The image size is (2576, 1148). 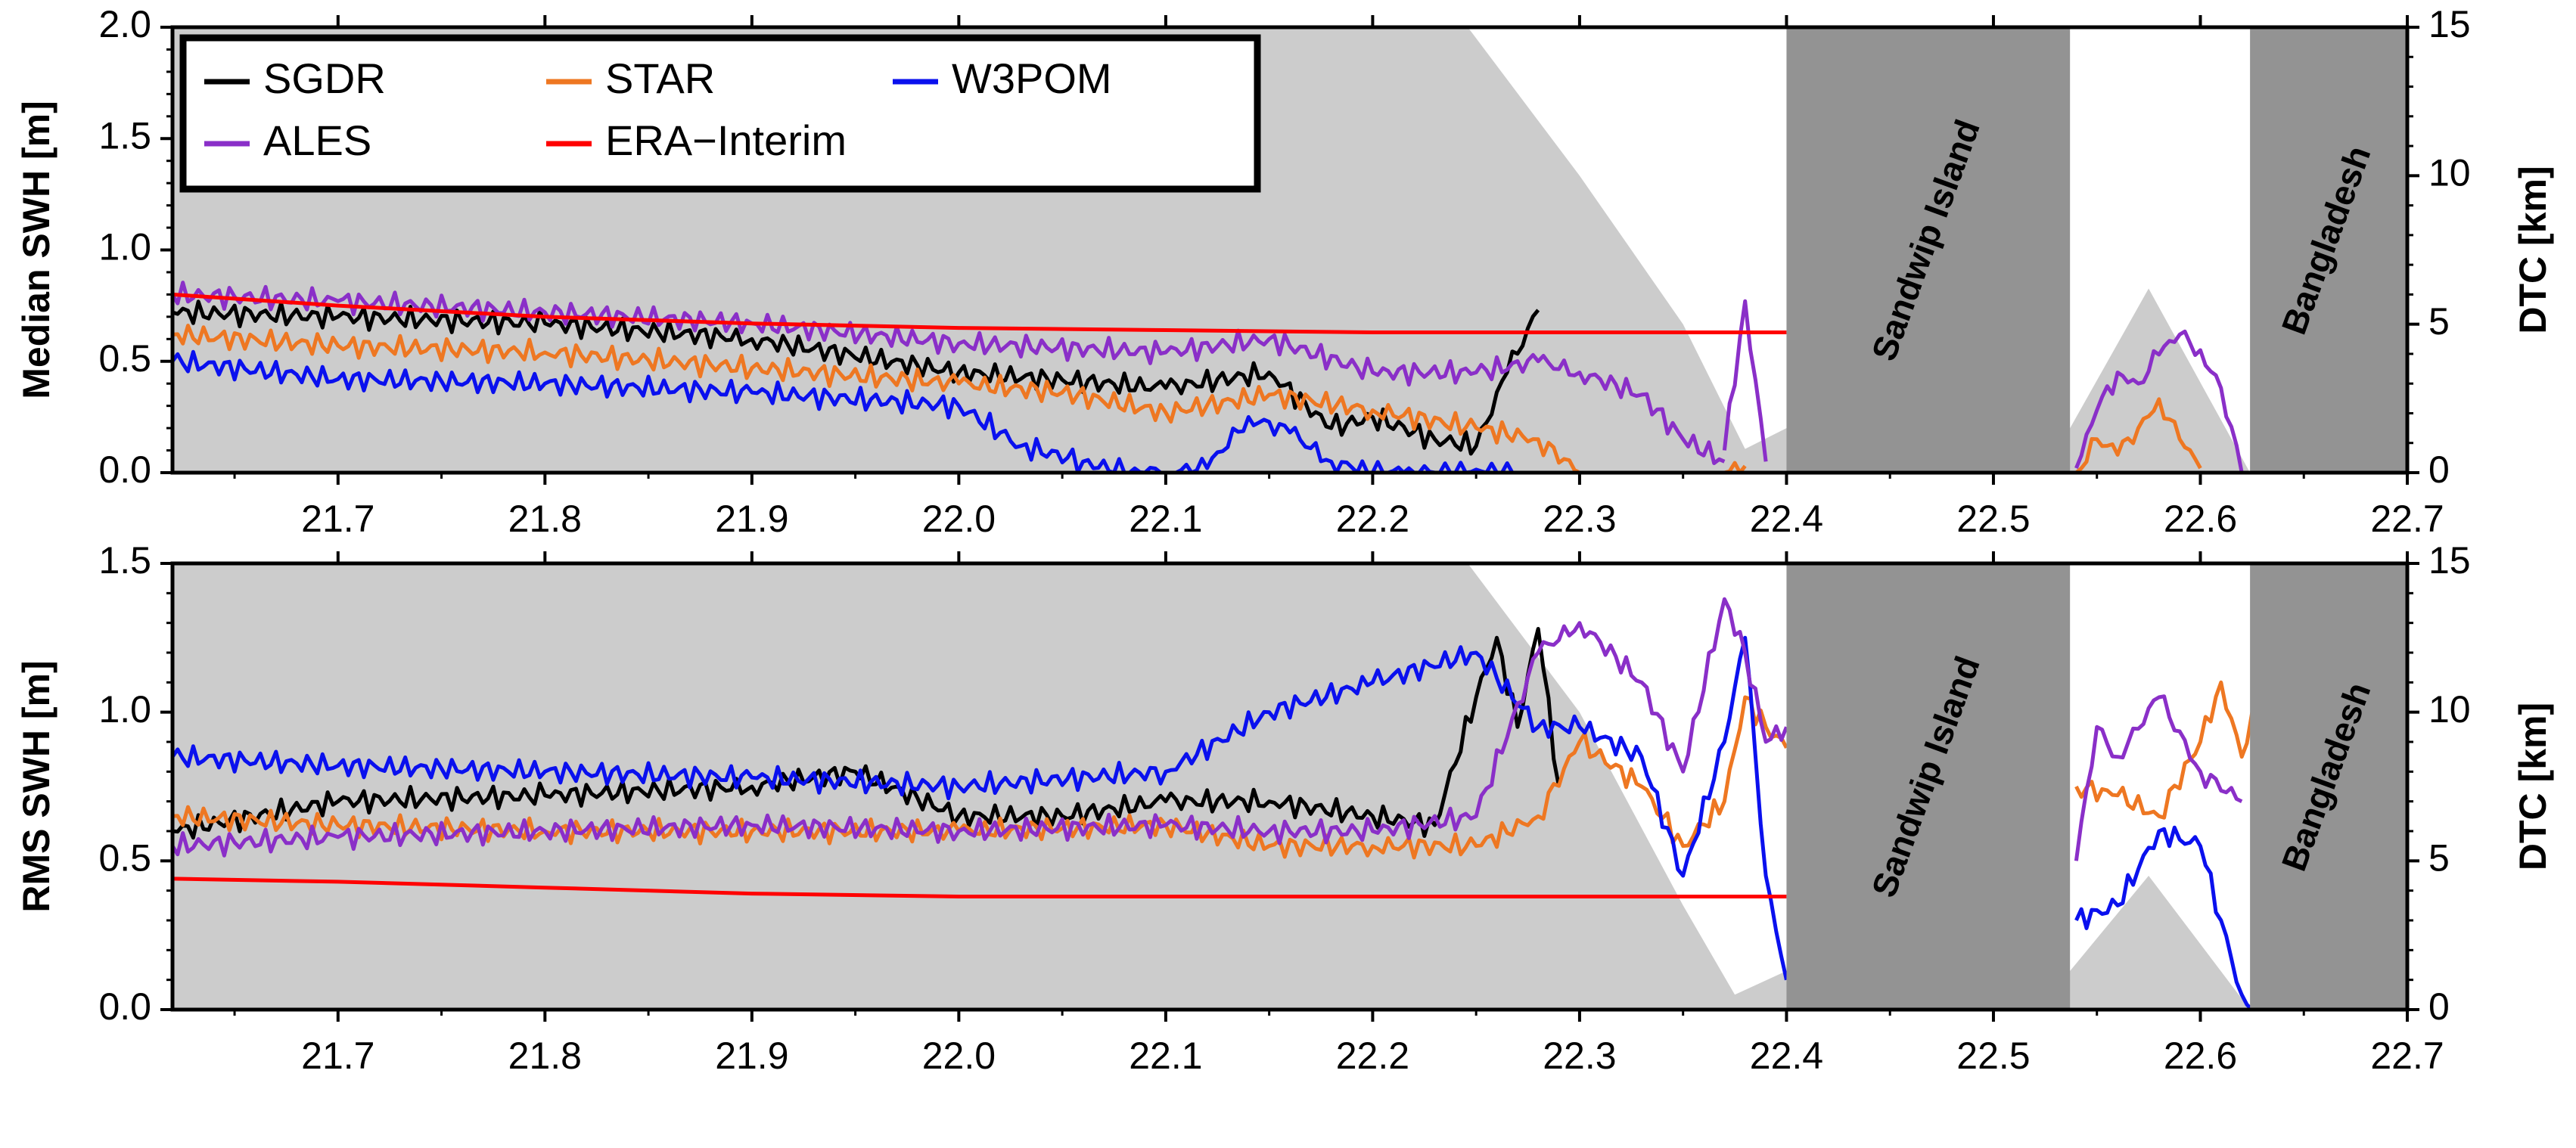 I want to click on legend-label-era-interim: ERA−Interim, so click(x=726, y=140).